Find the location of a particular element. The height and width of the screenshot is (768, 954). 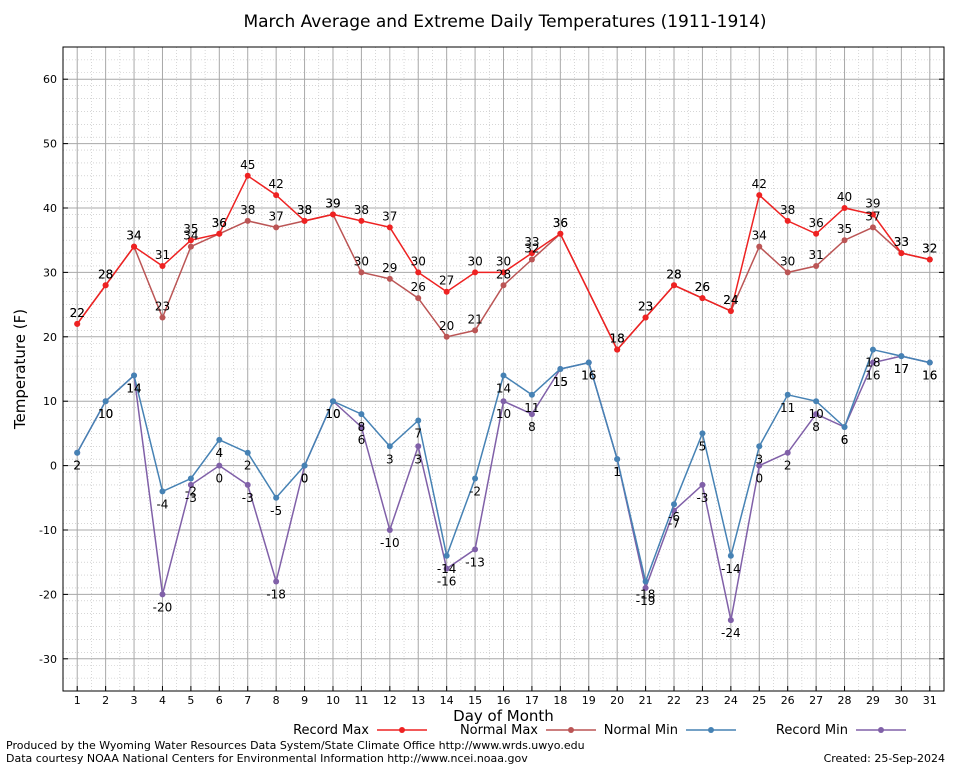

y-tick-label: 40 is located at coordinates (50, 208).